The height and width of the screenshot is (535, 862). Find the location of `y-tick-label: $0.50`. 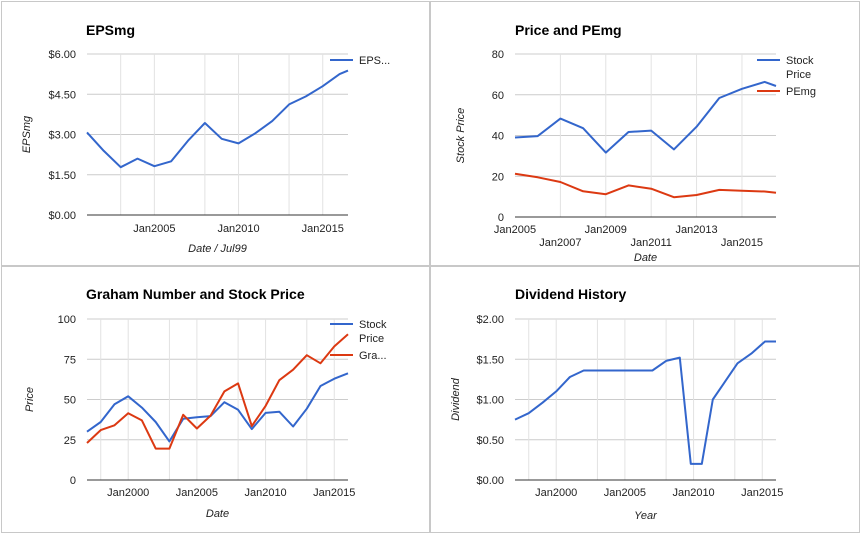

y-tick-label: $0.50 is located at coordinates (490, 441).